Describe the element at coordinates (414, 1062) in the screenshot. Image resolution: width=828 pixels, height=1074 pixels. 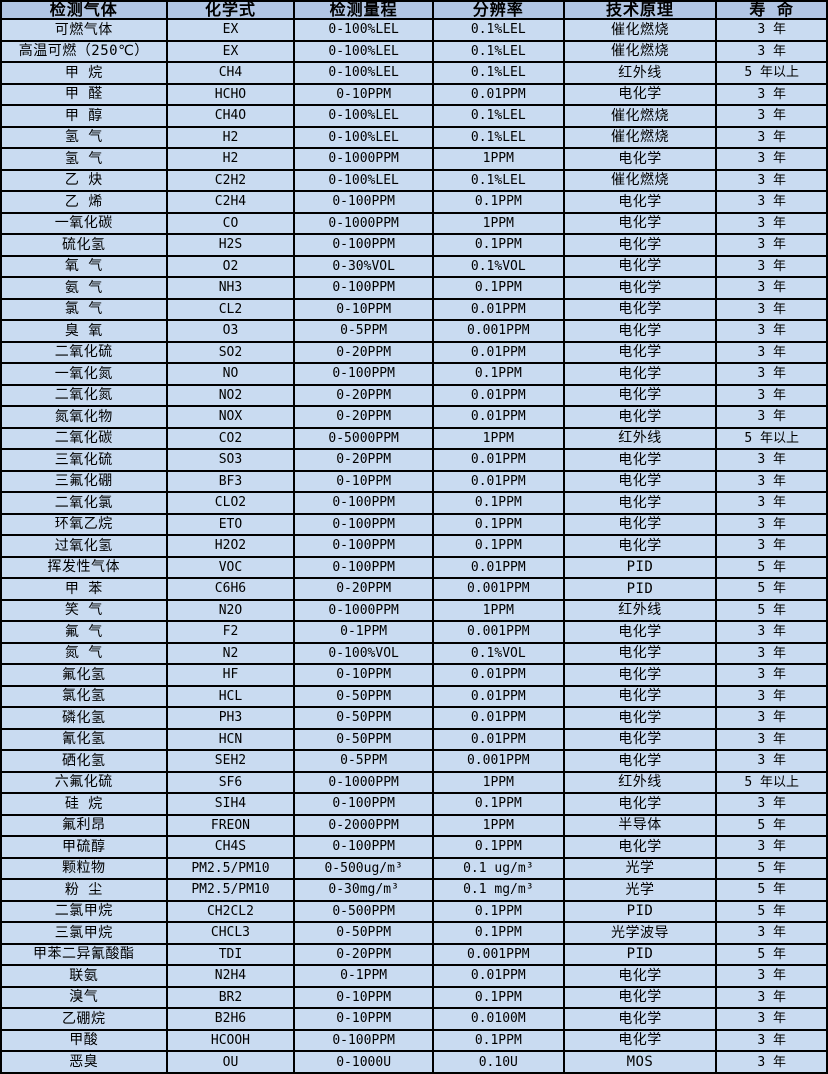
I see `table-row: 恶臭 OU 0-1000U 0.10U MOS 3 年` at that location.